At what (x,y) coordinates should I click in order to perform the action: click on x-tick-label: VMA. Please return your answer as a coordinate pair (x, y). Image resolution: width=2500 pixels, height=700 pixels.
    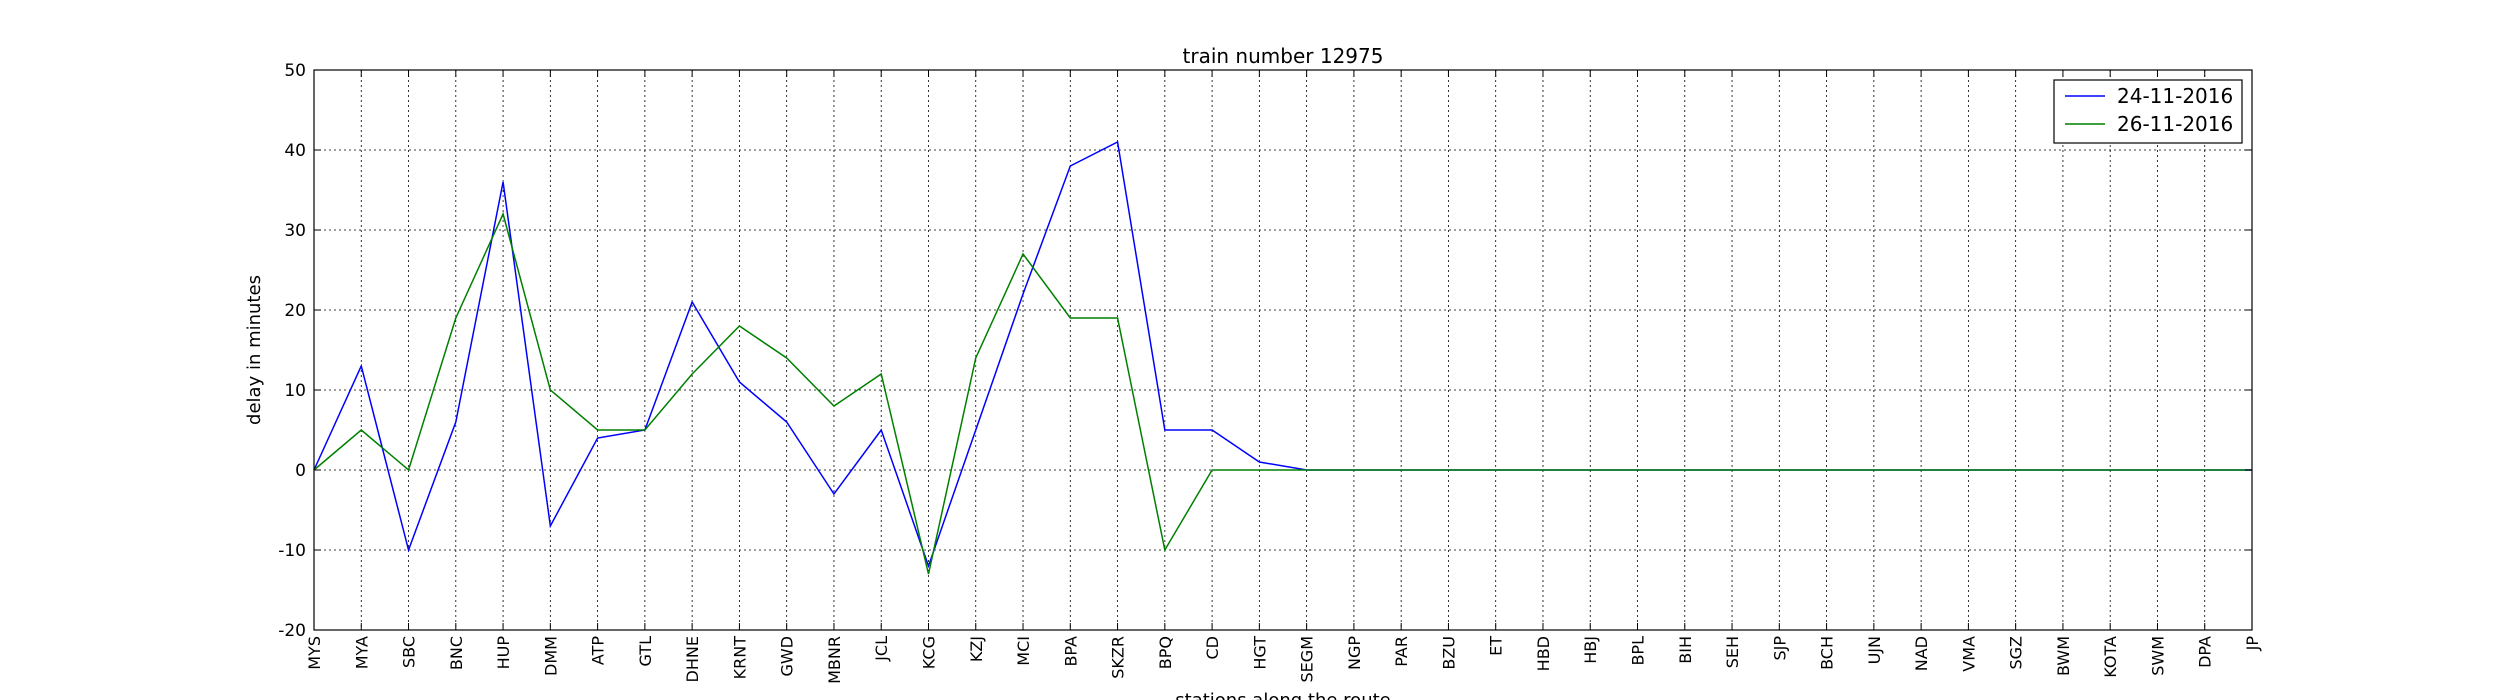
    Looking at the image, I should click on (1968, 654).